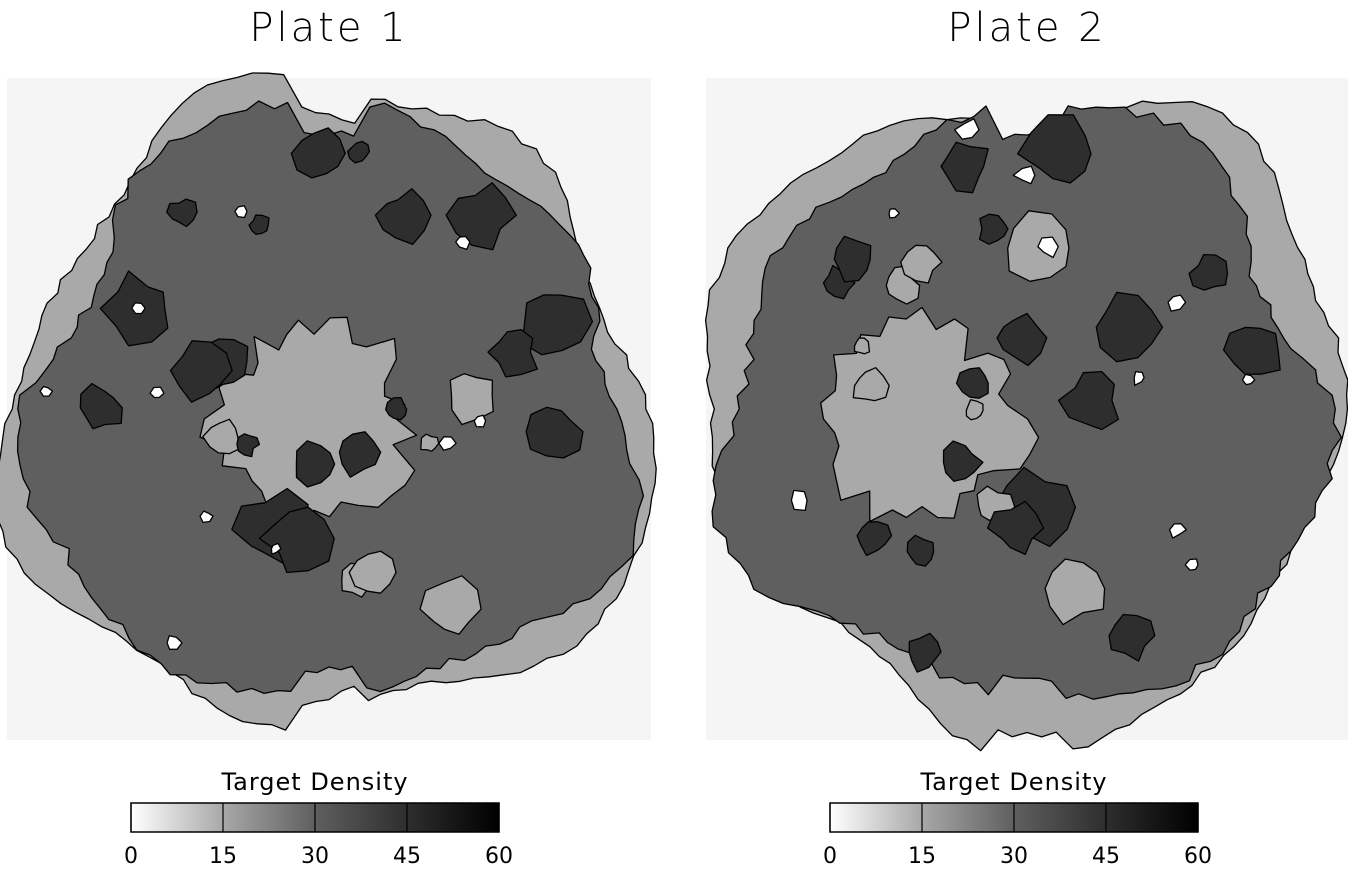  Describe the element at coordinates (328, 28) in the screenshot. I see `chart-title: Plate 1` at that location.